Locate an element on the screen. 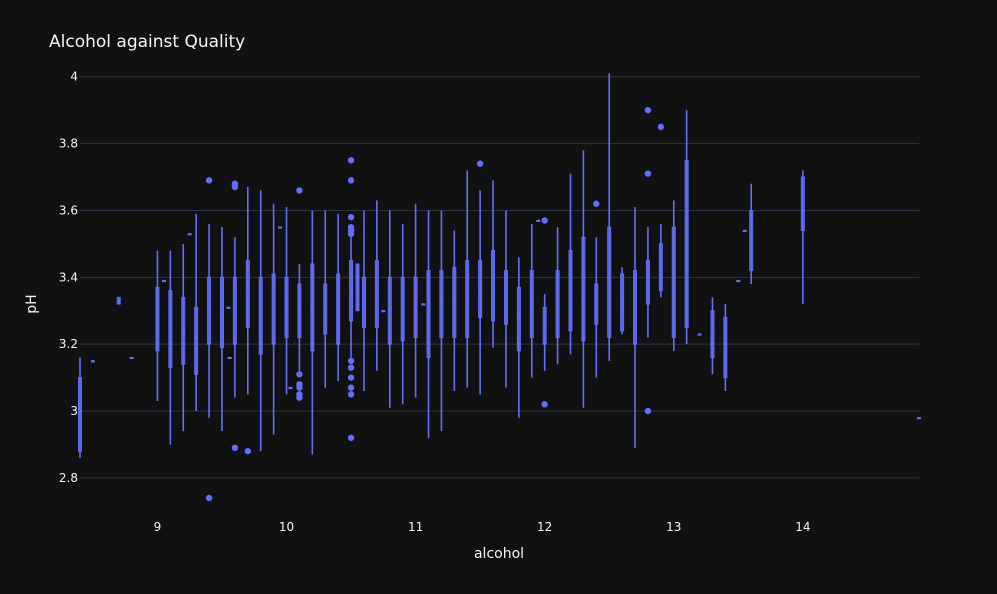  box-x-12.6 is located at coordinates (622, 301).